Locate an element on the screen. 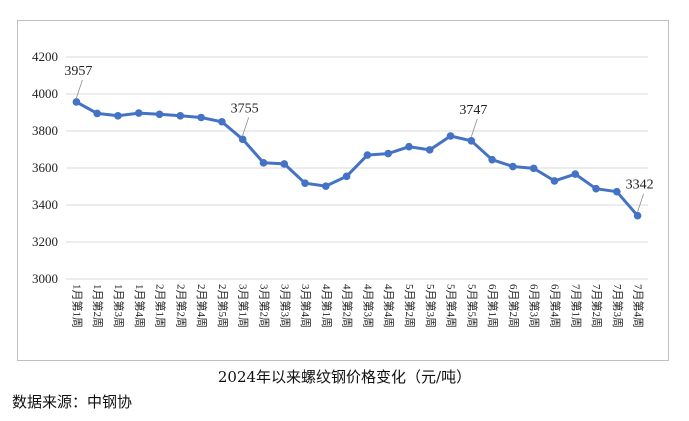 The image size is (689, 421). x-tick-label: 1月第1周 is located at coordinates (77, 306).